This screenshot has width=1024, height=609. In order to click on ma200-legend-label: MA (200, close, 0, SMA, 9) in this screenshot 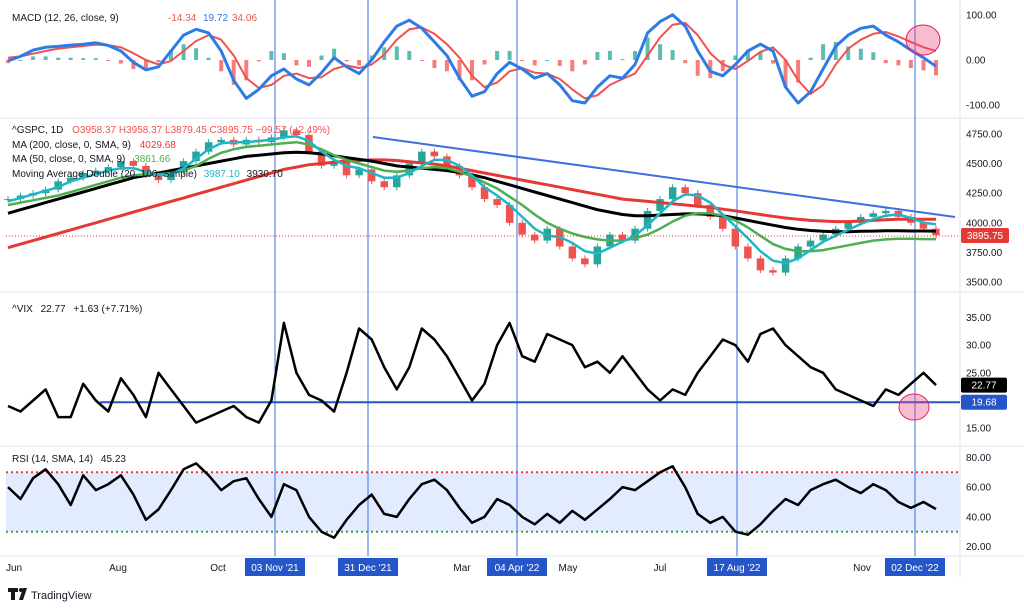, I will do `click(71, 145)`.